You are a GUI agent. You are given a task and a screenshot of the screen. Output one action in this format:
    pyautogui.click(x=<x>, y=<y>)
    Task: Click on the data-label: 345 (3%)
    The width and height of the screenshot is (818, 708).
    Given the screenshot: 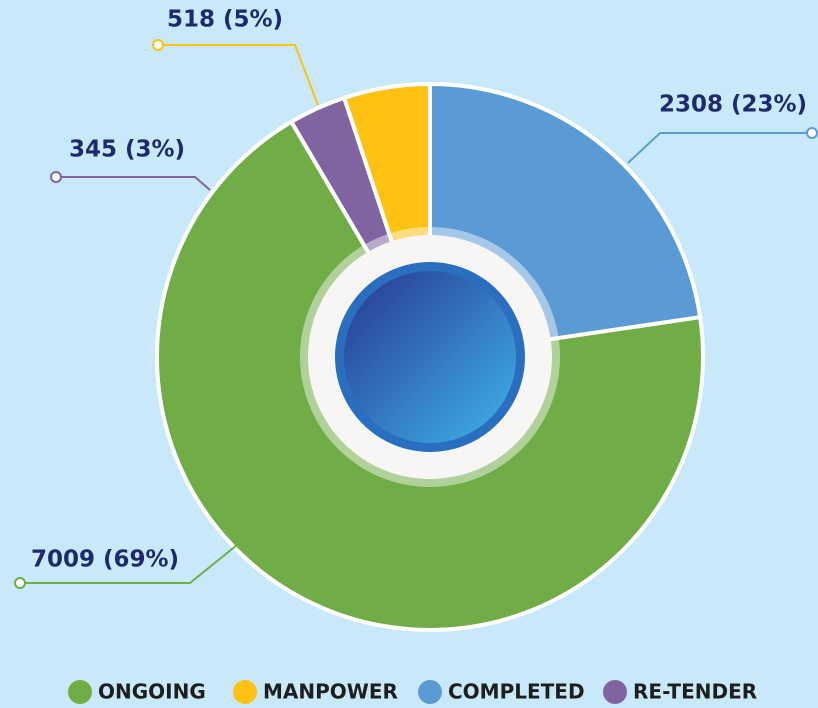 What is the action you would take?
    pyautogui.click(x=127, y=150)
    